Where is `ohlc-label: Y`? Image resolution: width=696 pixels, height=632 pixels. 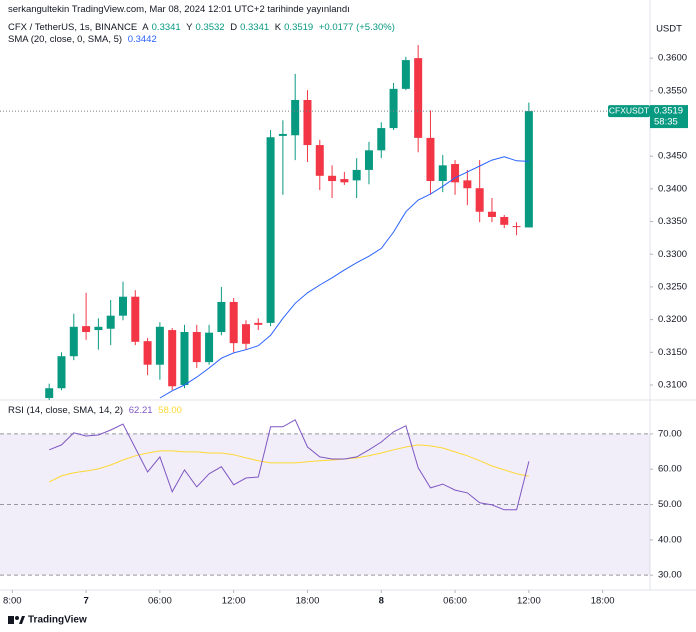
ohlc-label: Y is located at coordinates (189, 27).